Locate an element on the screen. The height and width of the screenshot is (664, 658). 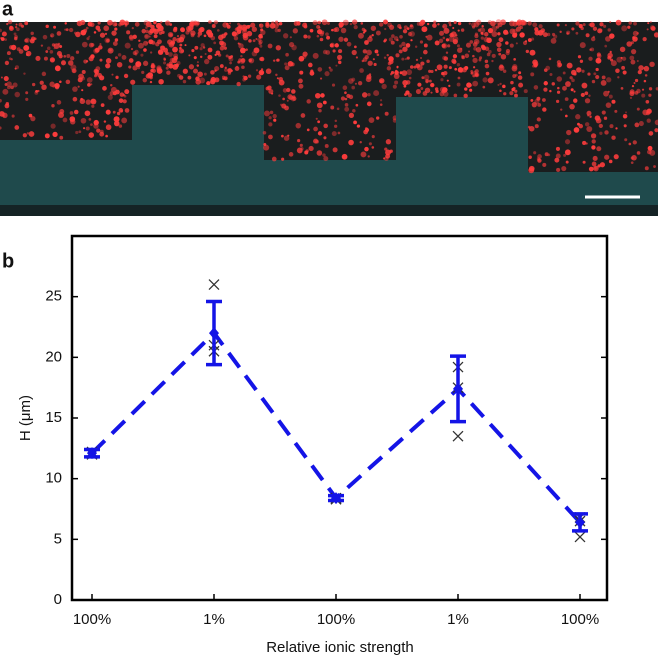
x-tick-label: 100% is located at coordinates (580, 619).